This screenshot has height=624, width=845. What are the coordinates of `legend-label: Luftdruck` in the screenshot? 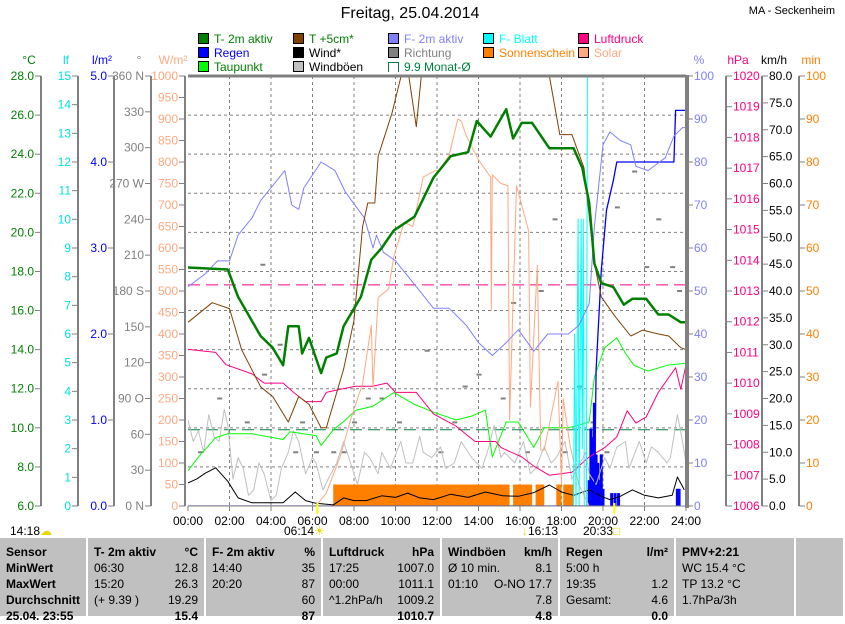 It's located at (619, 39).